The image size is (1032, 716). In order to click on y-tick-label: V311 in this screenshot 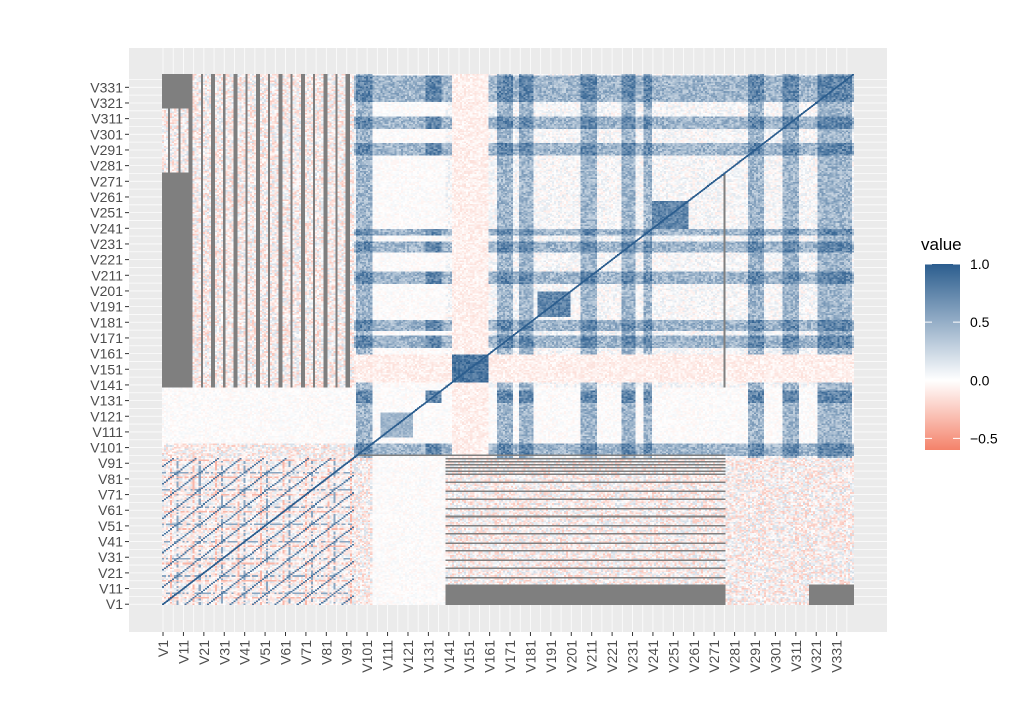, I will do `click(107, 119)`.